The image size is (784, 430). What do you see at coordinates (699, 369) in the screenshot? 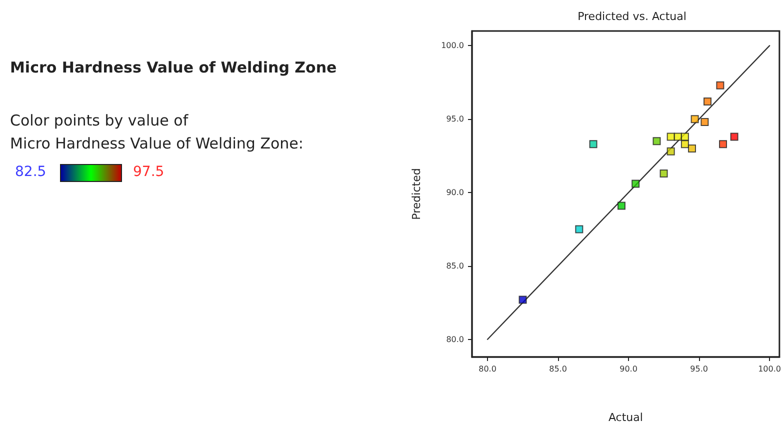
I see `x-tick-label: 95.0` at bounding box center [699, 369].